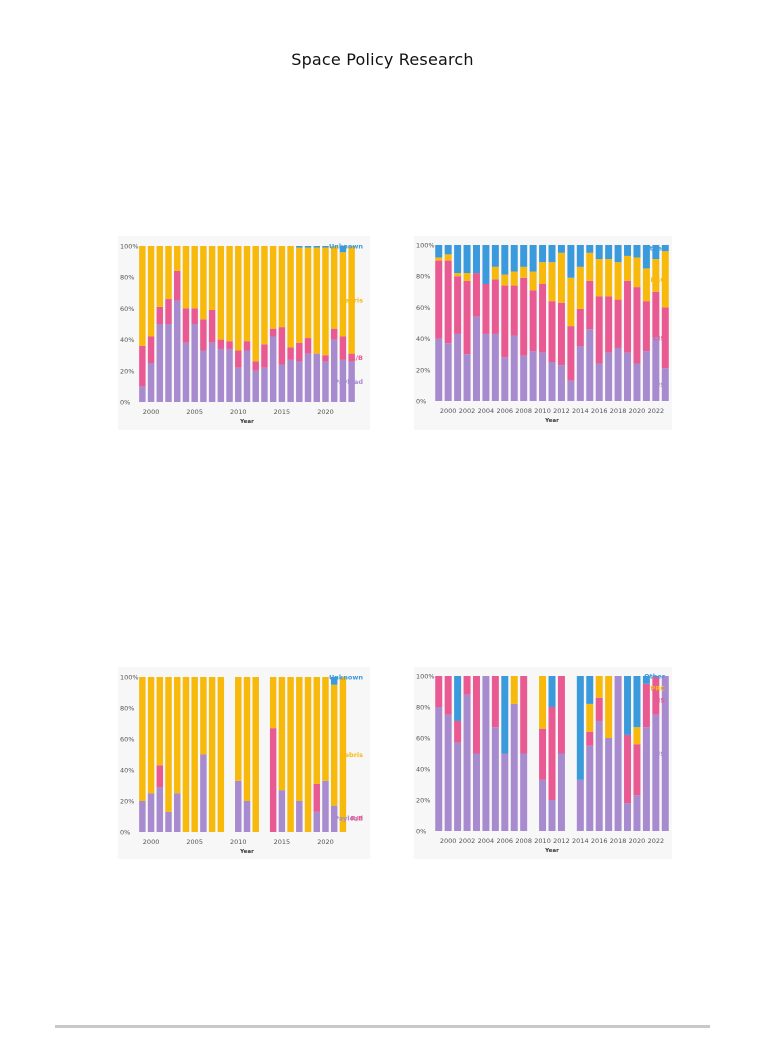 The height and width of the screenshot is (1063, 765). I want to click on bar-segment-payload-2017, so click(299, 816).